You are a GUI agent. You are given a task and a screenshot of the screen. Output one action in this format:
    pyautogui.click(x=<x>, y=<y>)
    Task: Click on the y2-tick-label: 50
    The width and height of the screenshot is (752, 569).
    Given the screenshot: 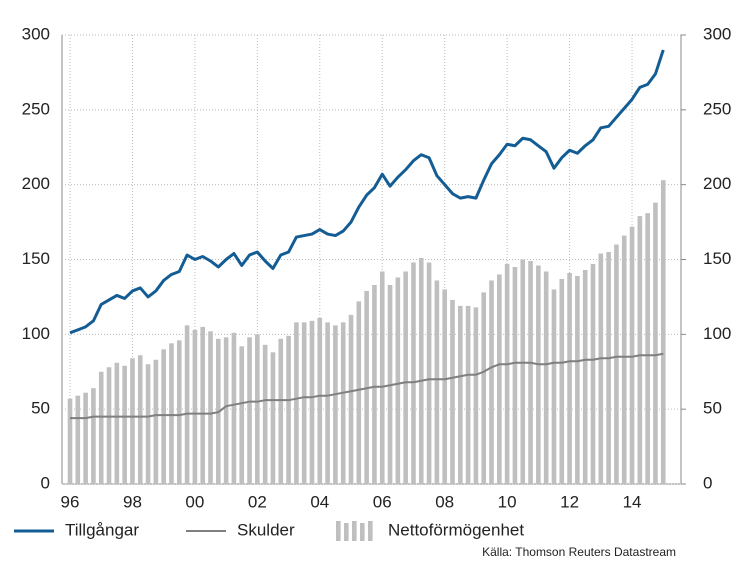 What is the action you would take?
    pyautogui.click(x=712, y=408)
    